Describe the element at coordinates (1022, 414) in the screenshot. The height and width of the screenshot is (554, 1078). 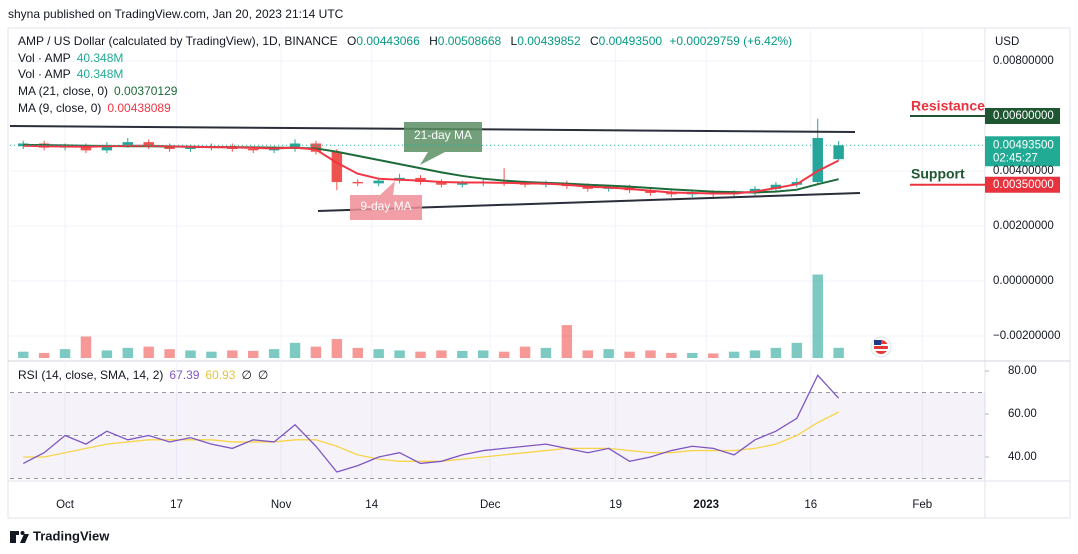
I see `rsi-tick-label: 60.00` at that location.